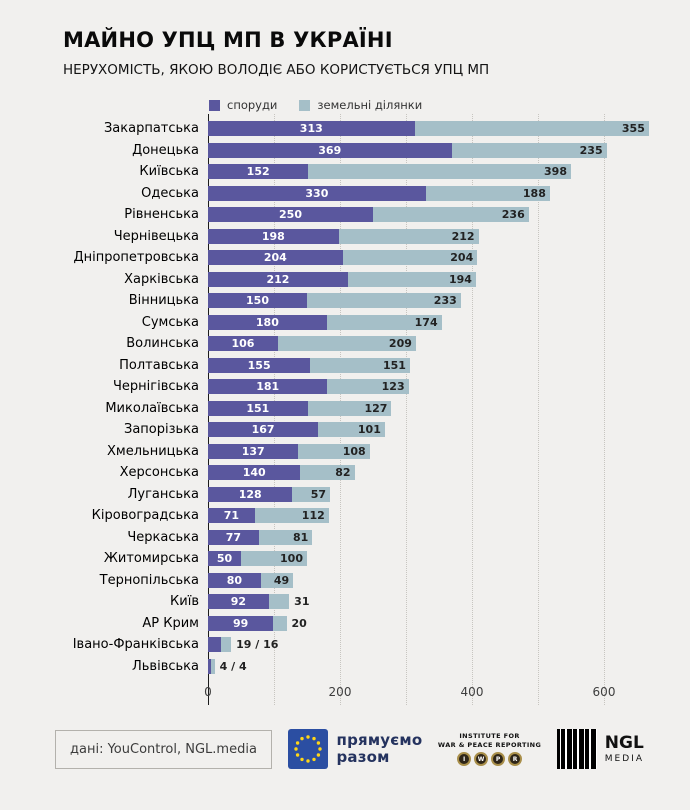 The width and height of the screenshot is (690, 810). Describe the element at coordinates (309, 365) in the screenshot. I see `bar-segments: 155 151` at that location.